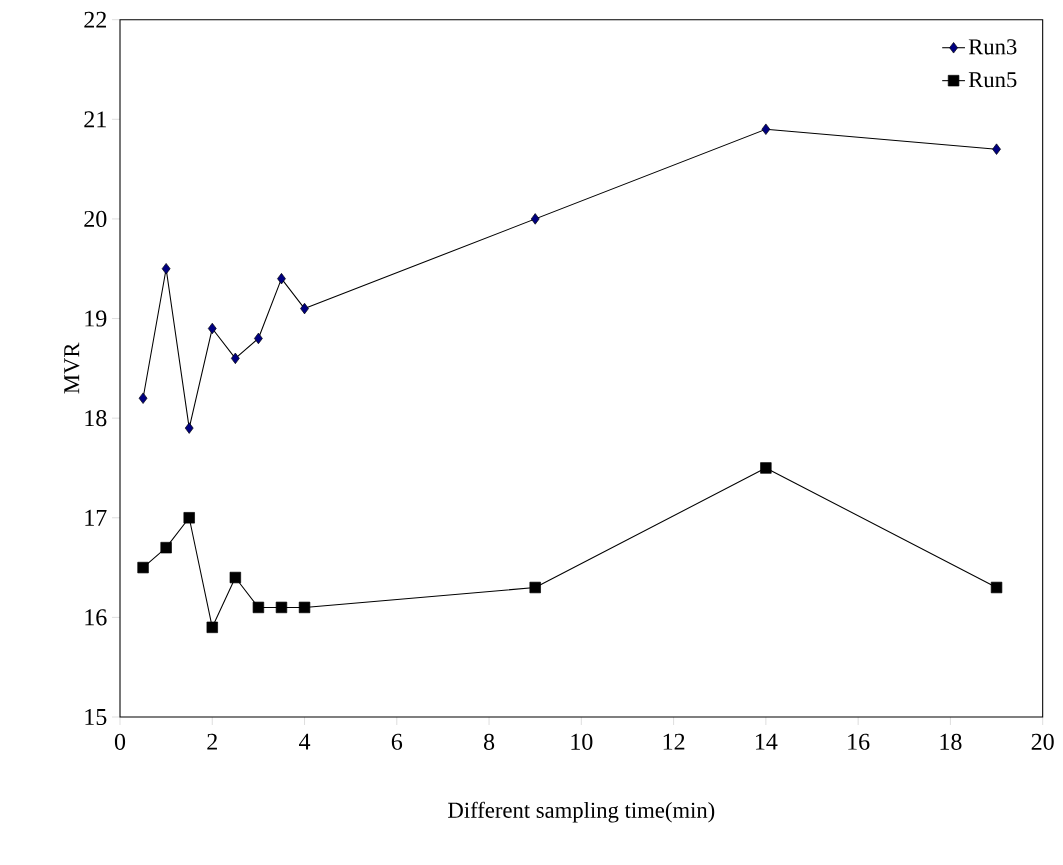 The width and height of the screenshot is (1063, 865). Describe the element at coordinates (581, 812) in the screenshot. I see `x-axis-title: Different sampling time(min)` at that location.